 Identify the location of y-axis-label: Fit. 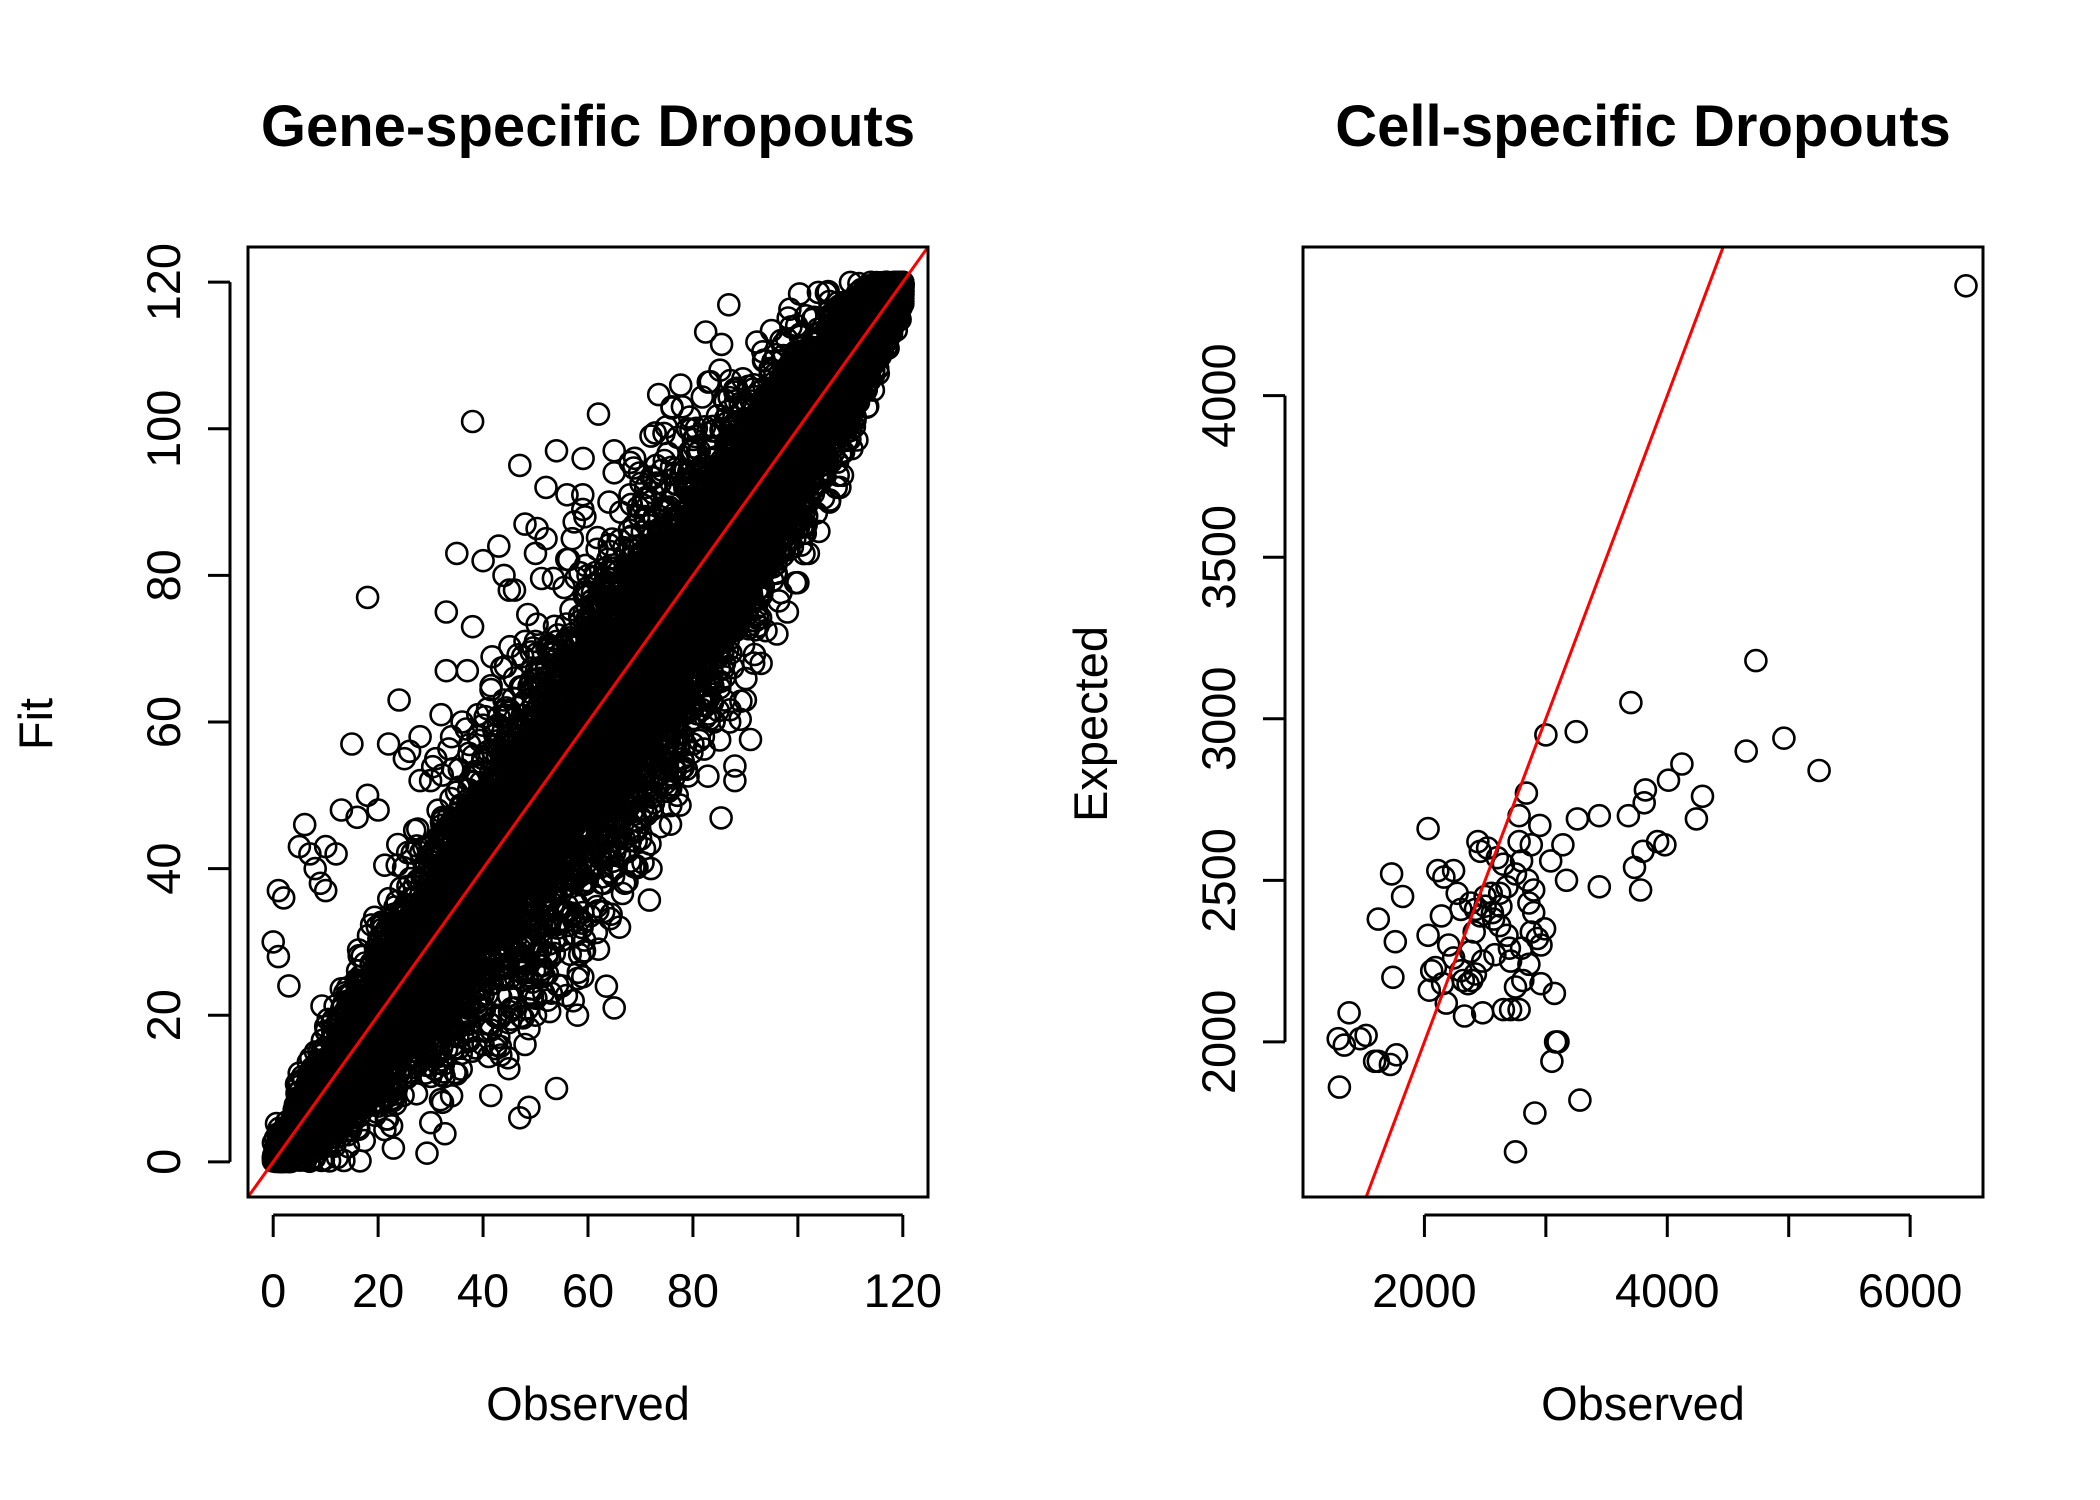
(35, 724).